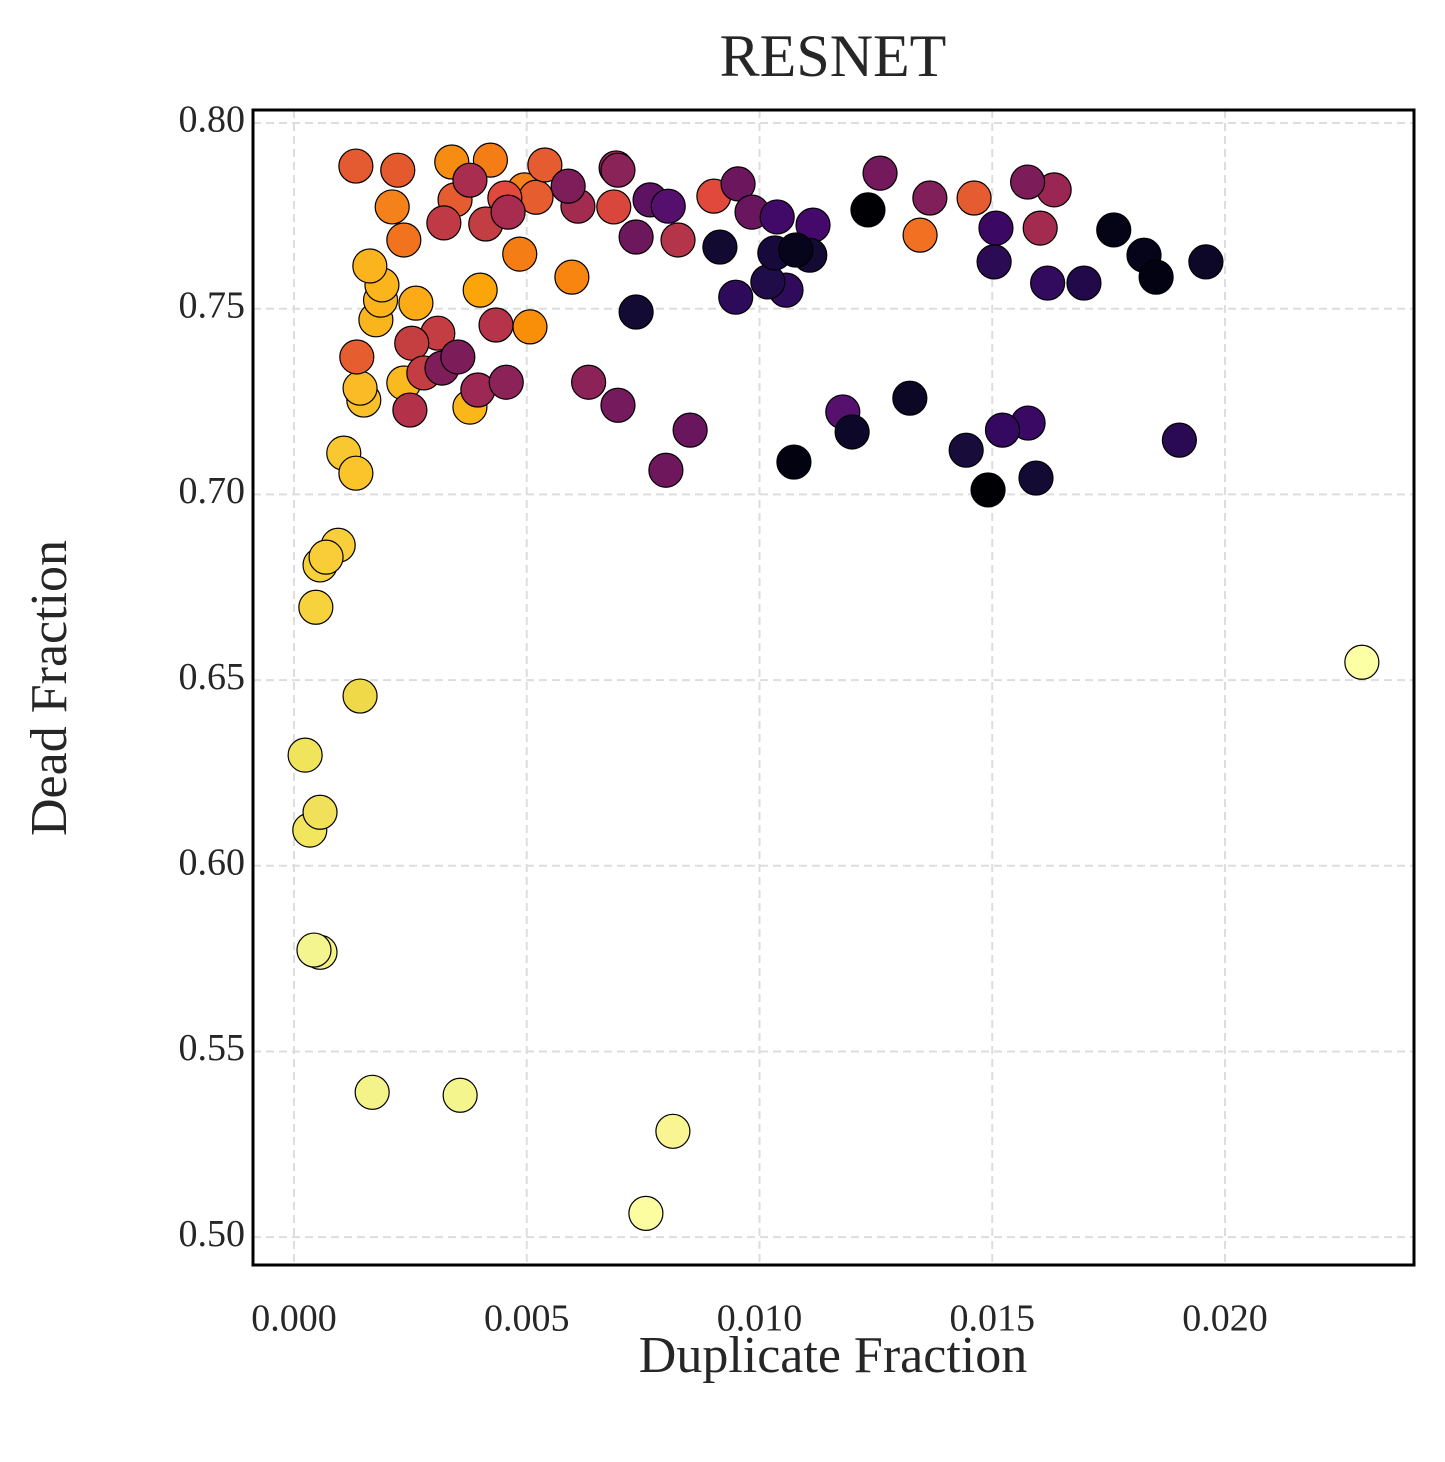 Image resolution: width=1445 pixels, height=1462 pixels. What do you see at coordinates (833, 1355) in the screenshot?
I see `x-axis-label: Duplicate Fraction` at bounding box center [833, 1355].